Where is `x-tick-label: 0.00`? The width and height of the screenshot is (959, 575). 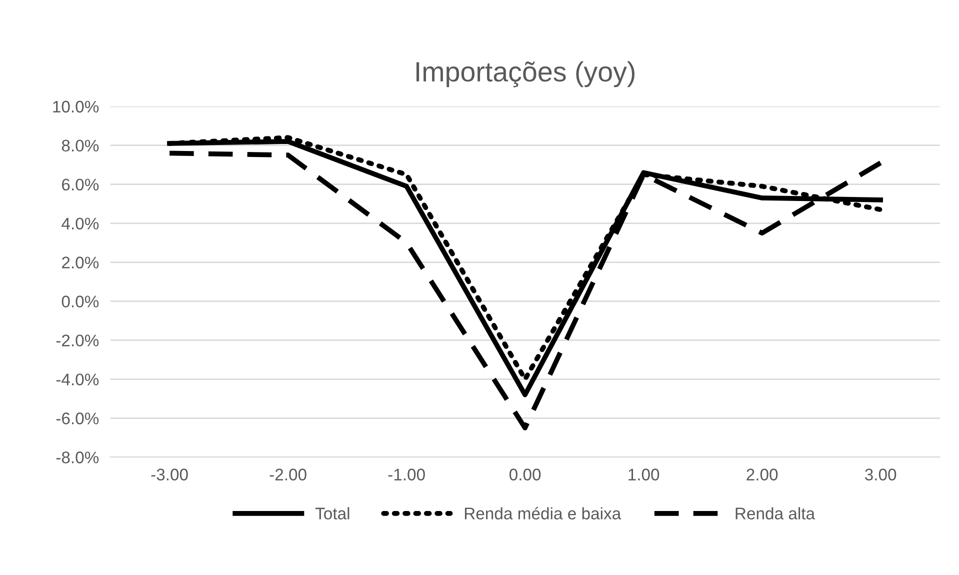 x-tick-label: 0.00 is located at coordinates (525, 474).